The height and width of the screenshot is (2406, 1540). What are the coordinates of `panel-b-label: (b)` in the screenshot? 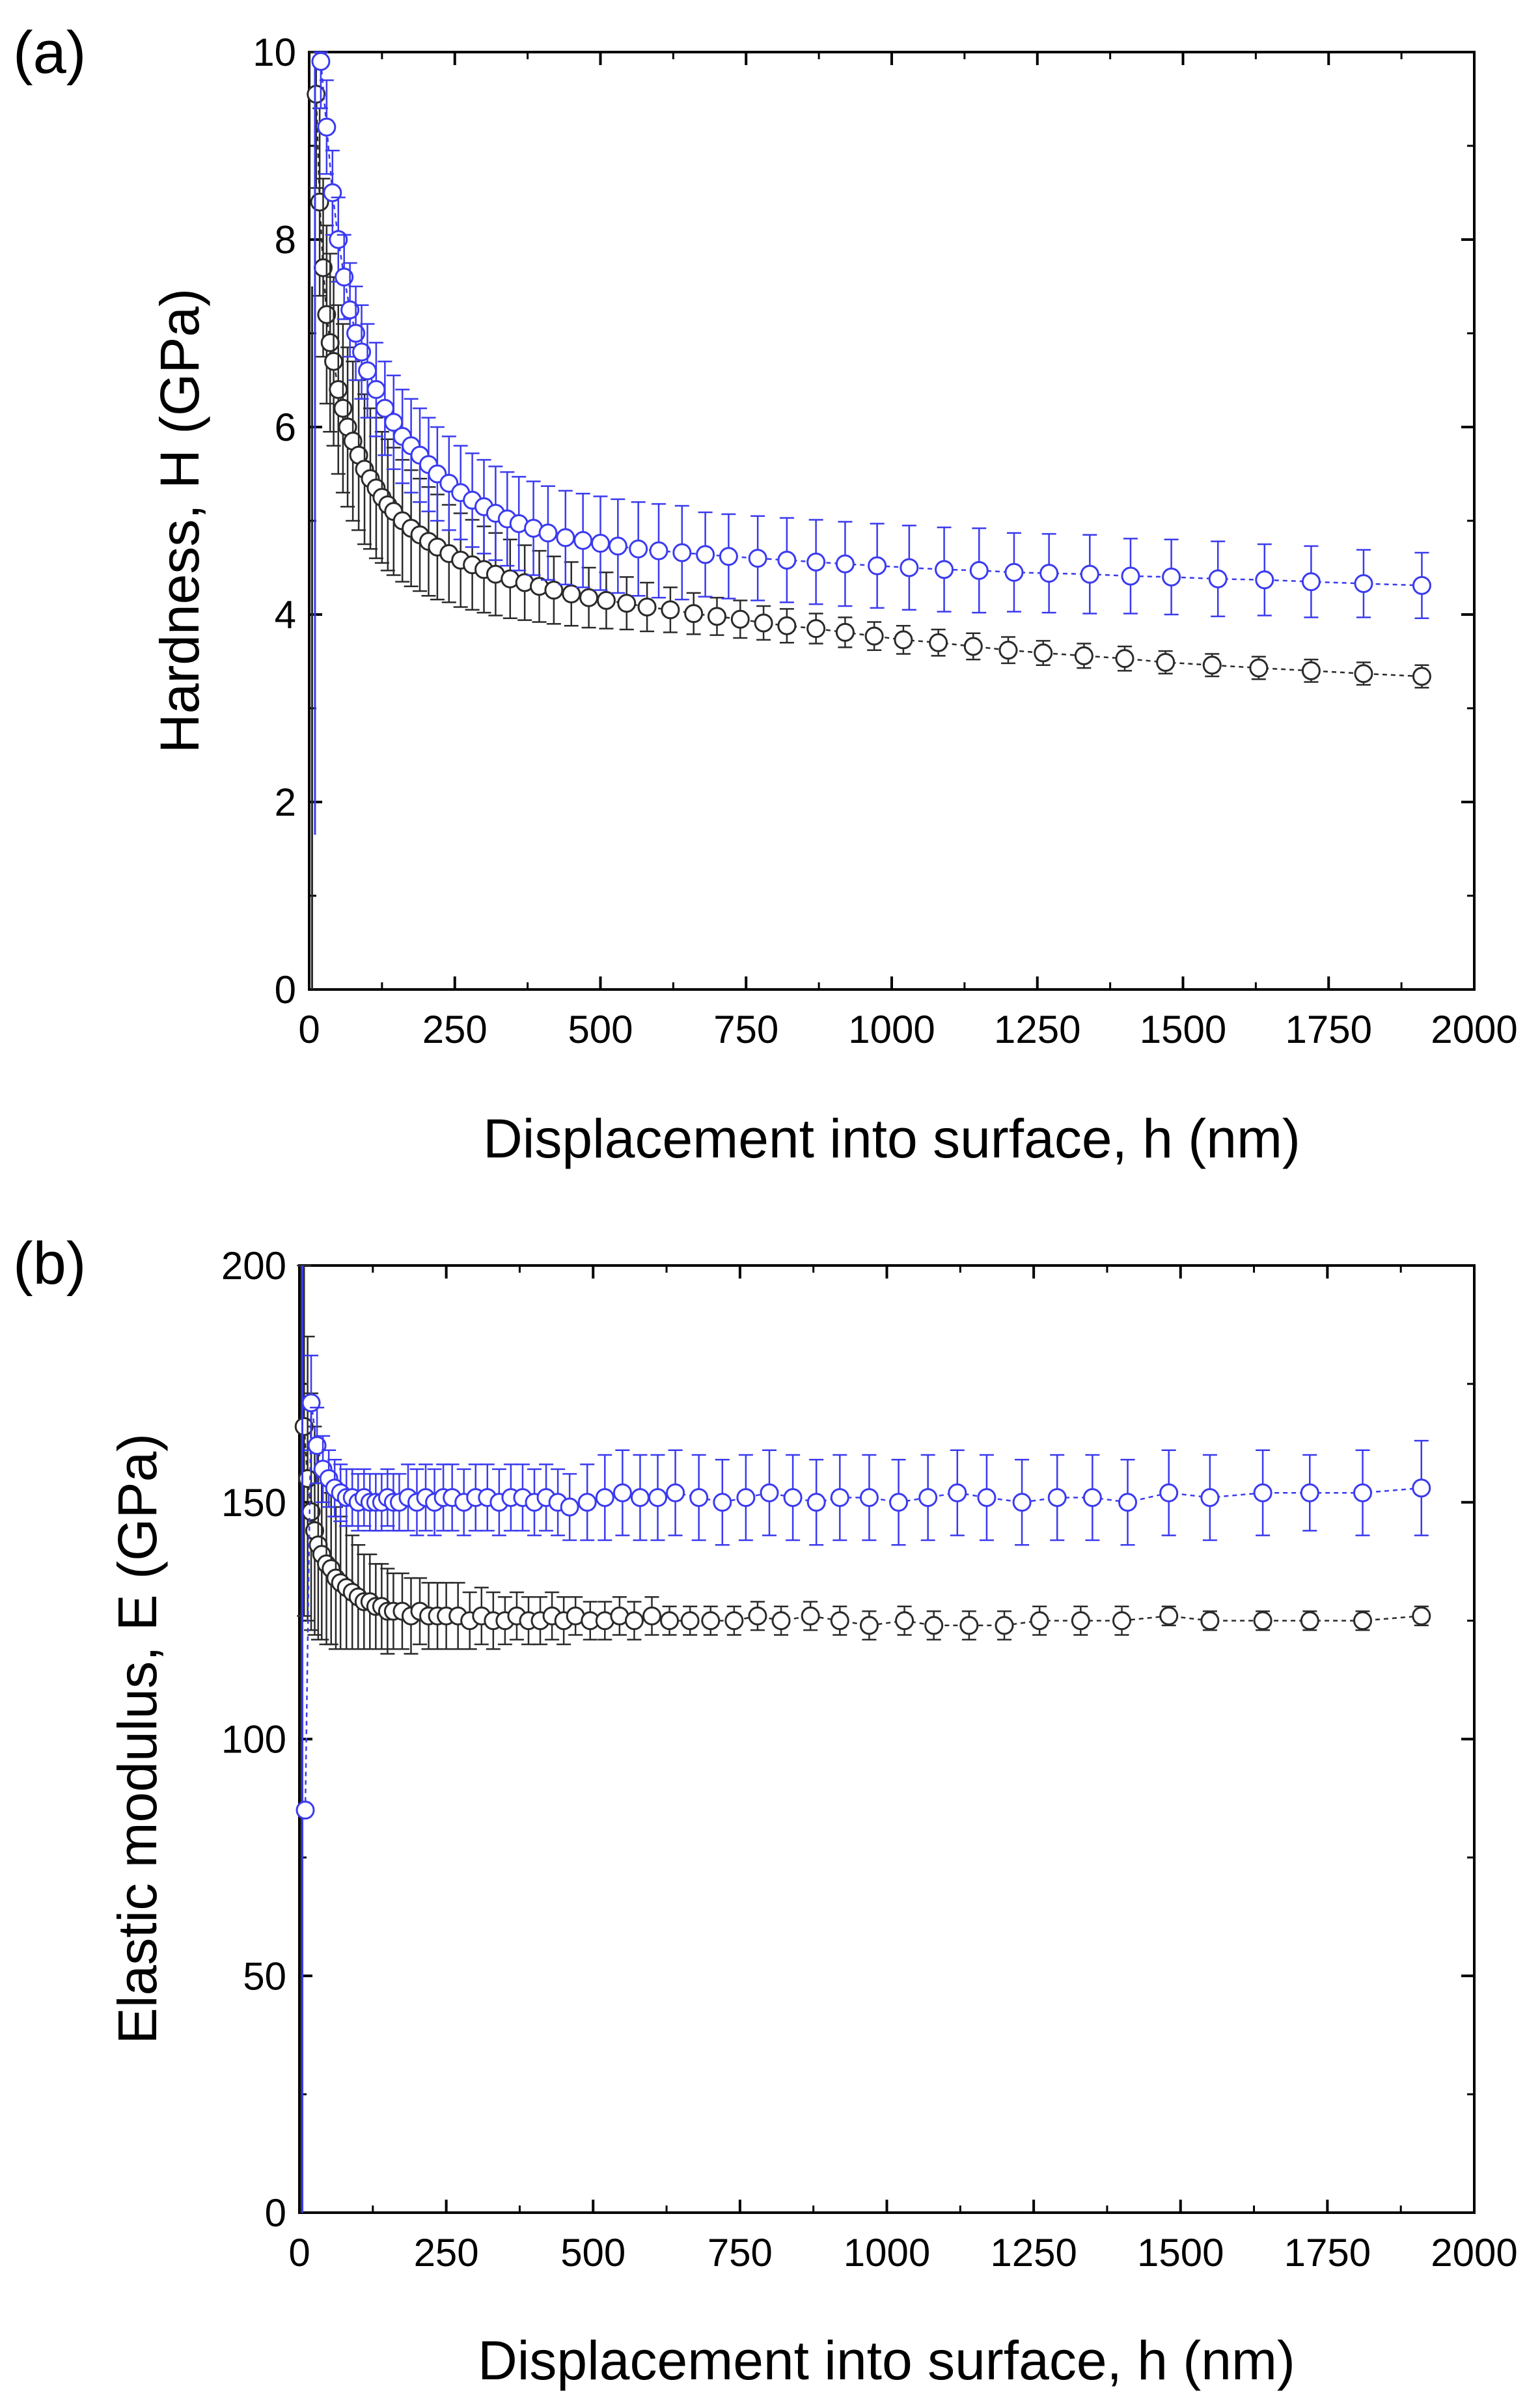 It's located at (49, 1263).